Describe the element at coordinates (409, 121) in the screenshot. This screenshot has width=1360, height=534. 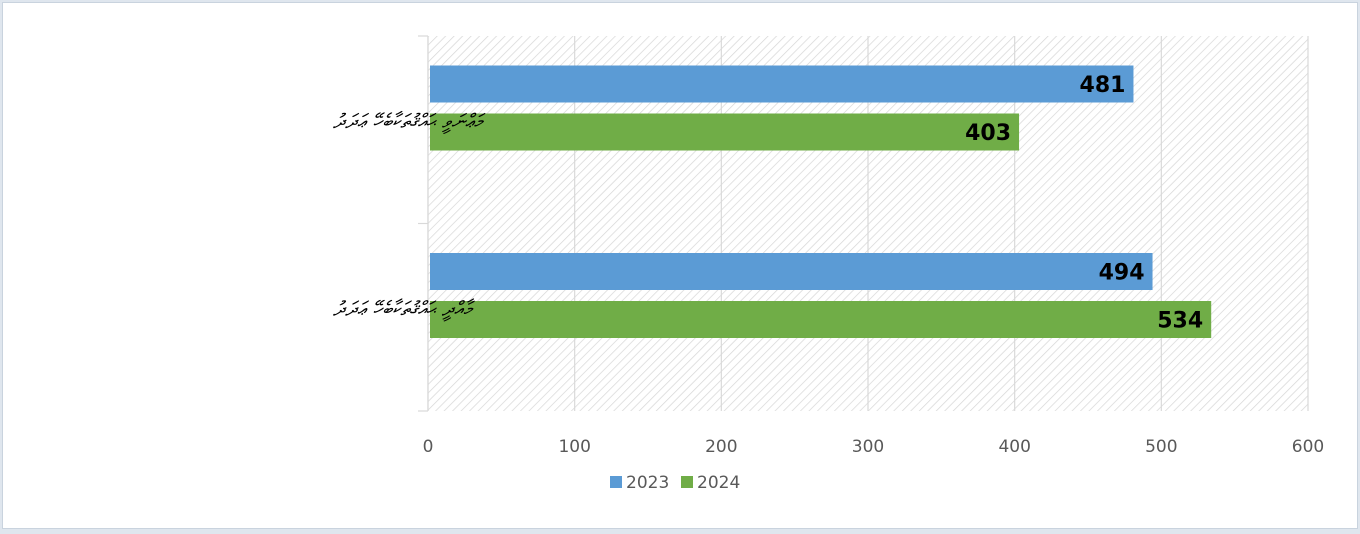
I see `category-label: މަޢްނަވީ ޙައްޤުތަކާބެހޭ ޢަދަދު` at that location.